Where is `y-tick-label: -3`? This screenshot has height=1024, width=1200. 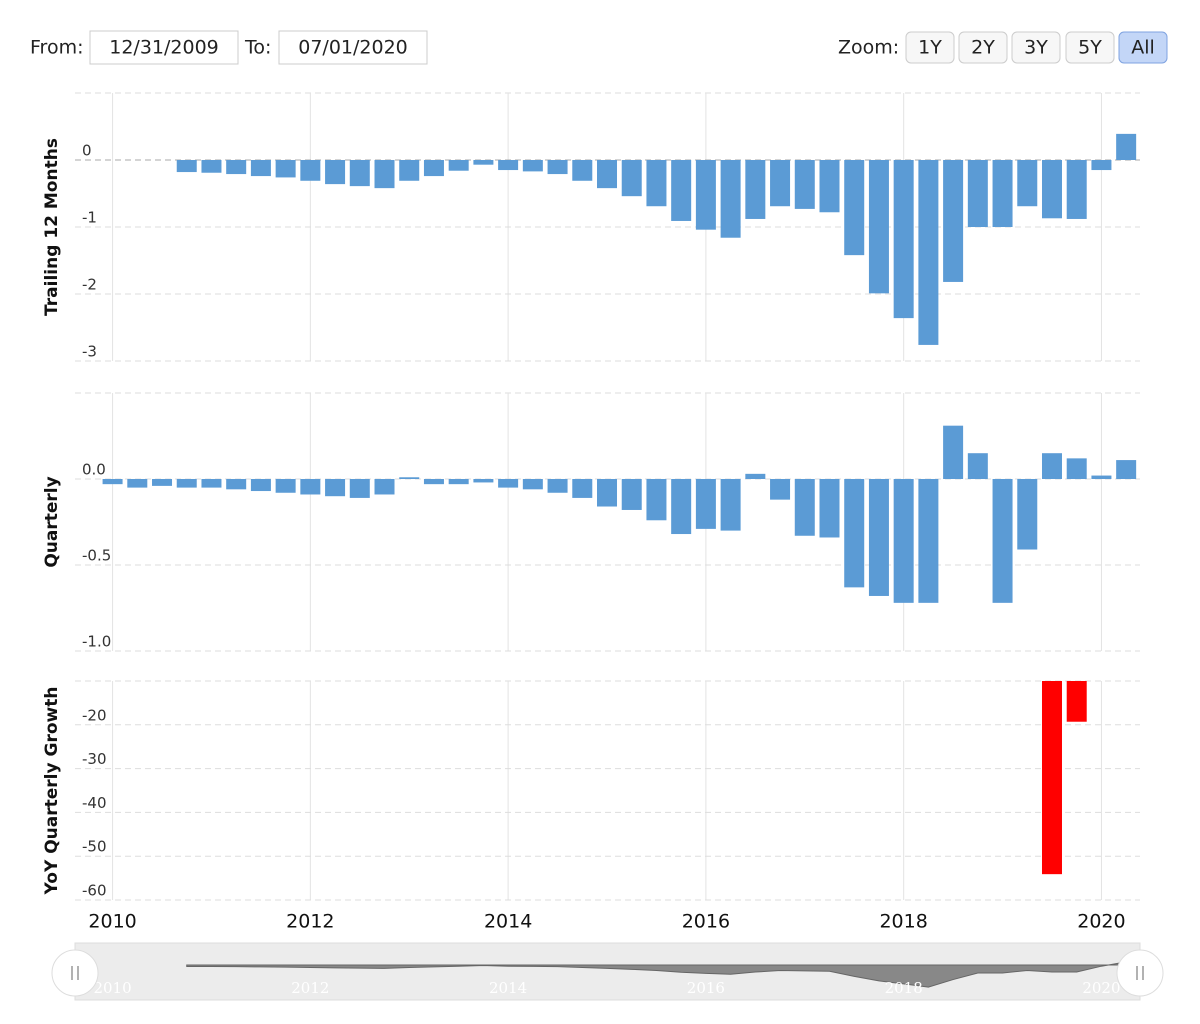
y-tick-label: -3 is located at coordinates (89, 352).